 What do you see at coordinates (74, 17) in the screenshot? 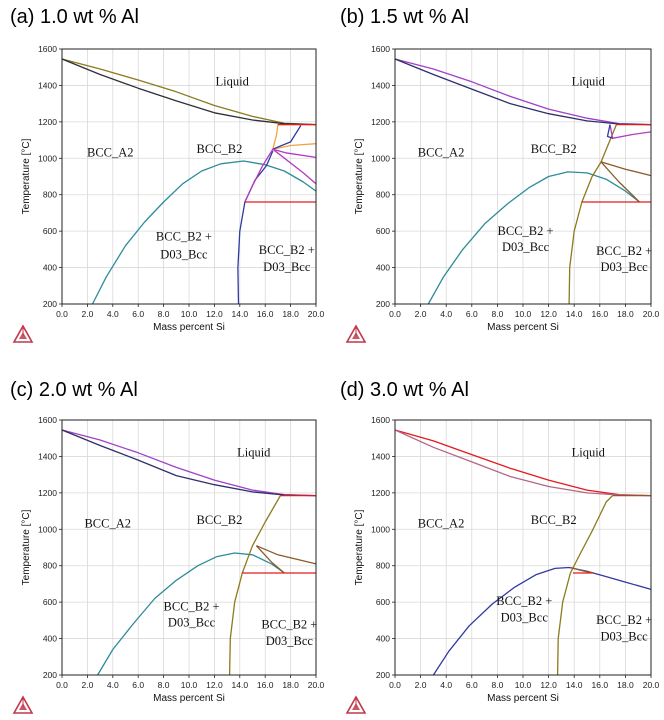
I see `panel-title-a: (a) 1.0 wt % Al` at bounding box center [74, 17].